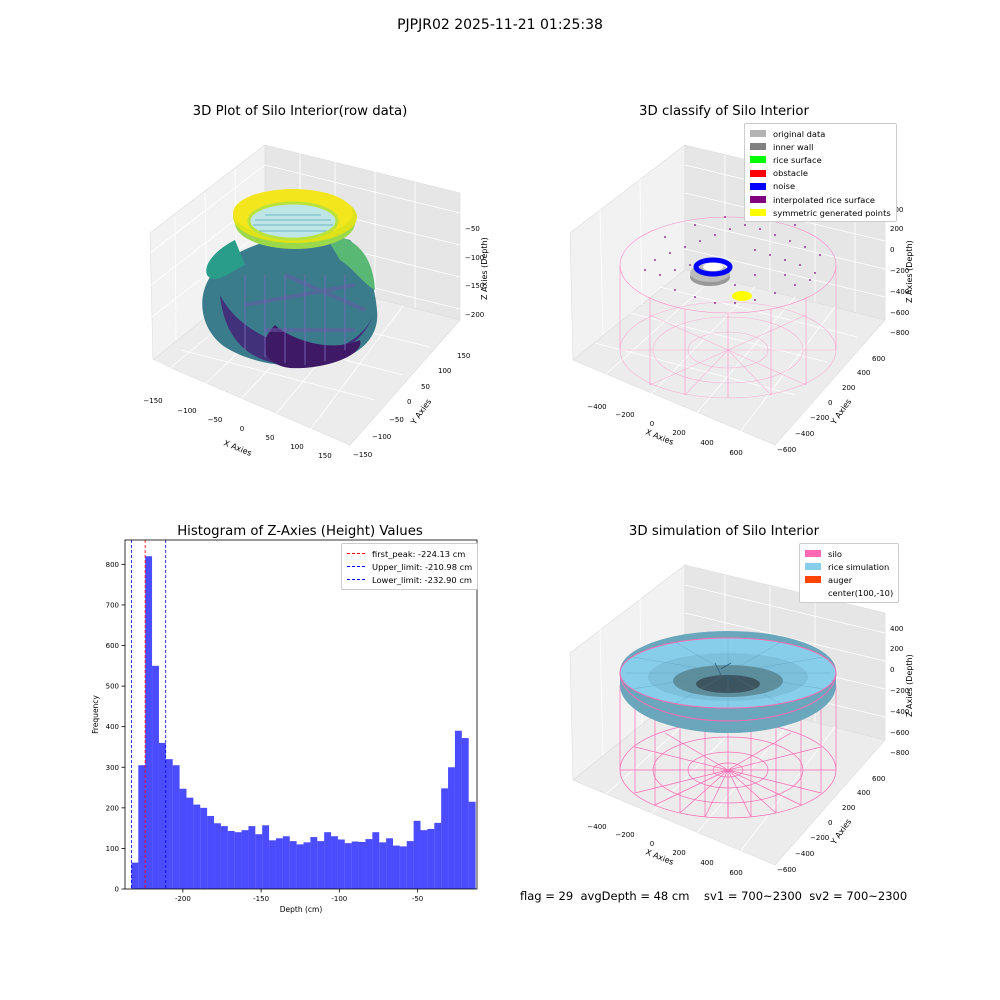 The image size is (1000, 1000). Describe the element at coordinates (339, 899) in the screenshot. I see `x-tick-label: -100` at that location.